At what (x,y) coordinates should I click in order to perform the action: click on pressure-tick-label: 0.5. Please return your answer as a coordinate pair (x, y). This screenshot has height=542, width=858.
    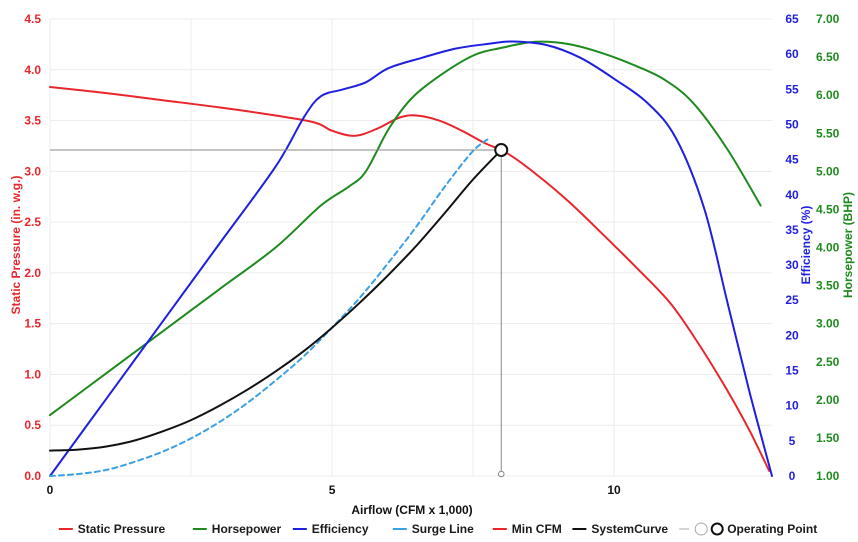
    Looking at the image, I should click on (32, 425).